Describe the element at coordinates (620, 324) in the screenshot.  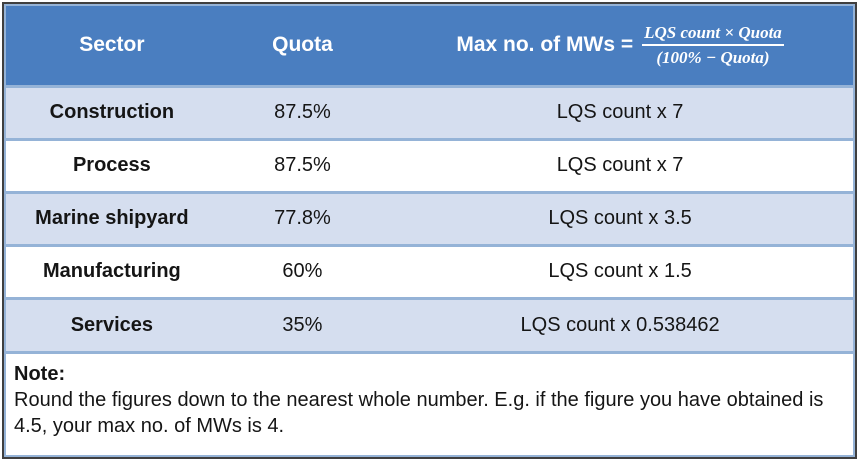
I see `max-mws-cell: LQS count x 0.538462` at that location.